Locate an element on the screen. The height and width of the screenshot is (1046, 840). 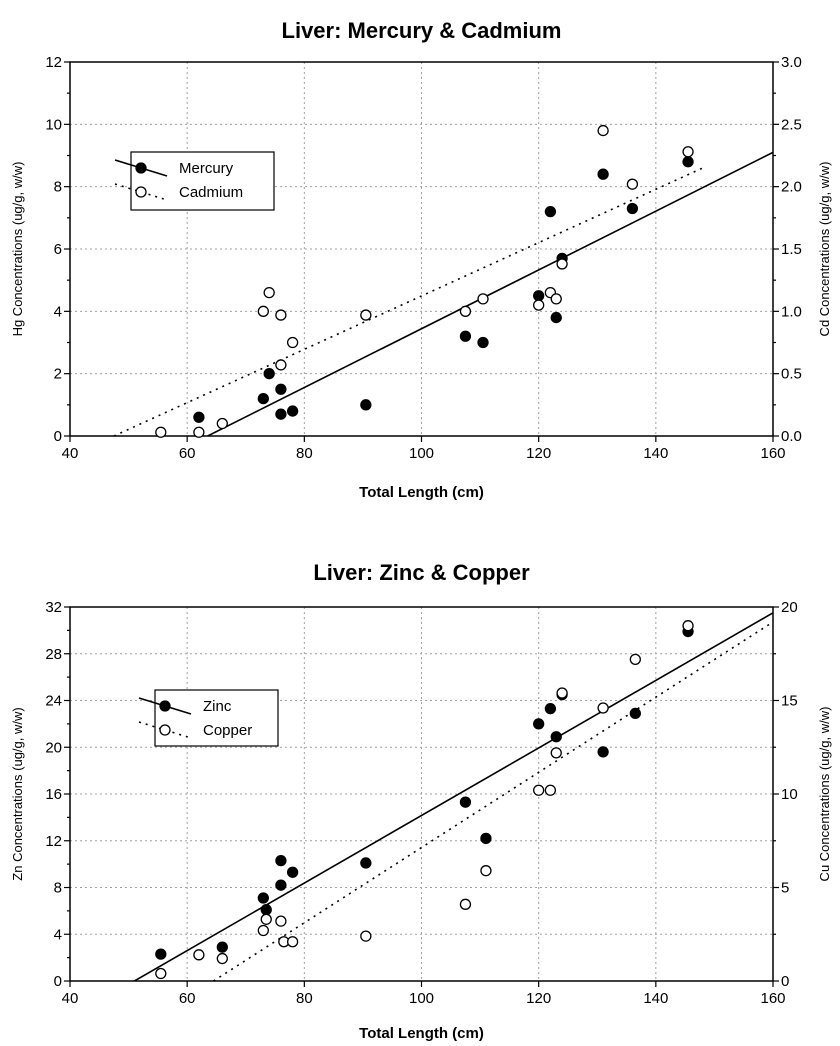
legend-marker-cadmium is located at coordinates (141, 192).